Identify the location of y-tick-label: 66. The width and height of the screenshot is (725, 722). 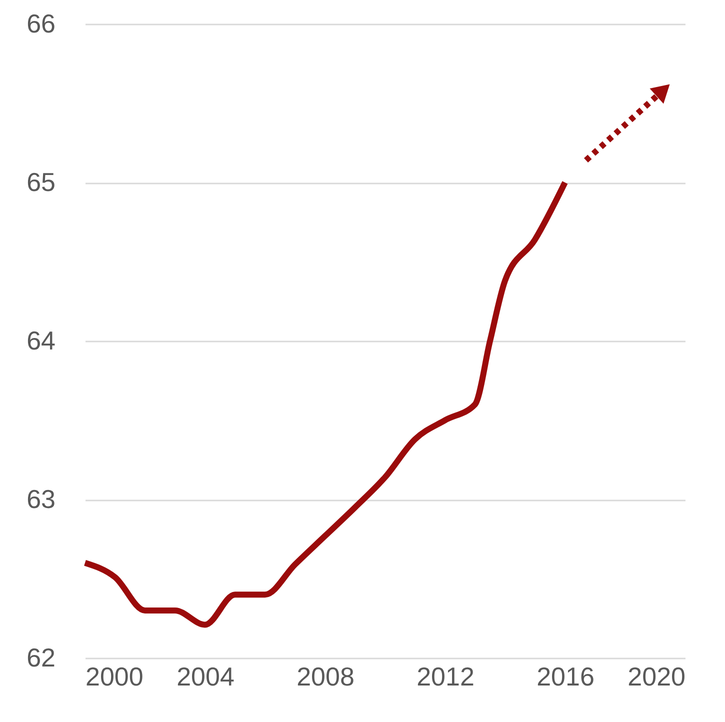
(41, 23).